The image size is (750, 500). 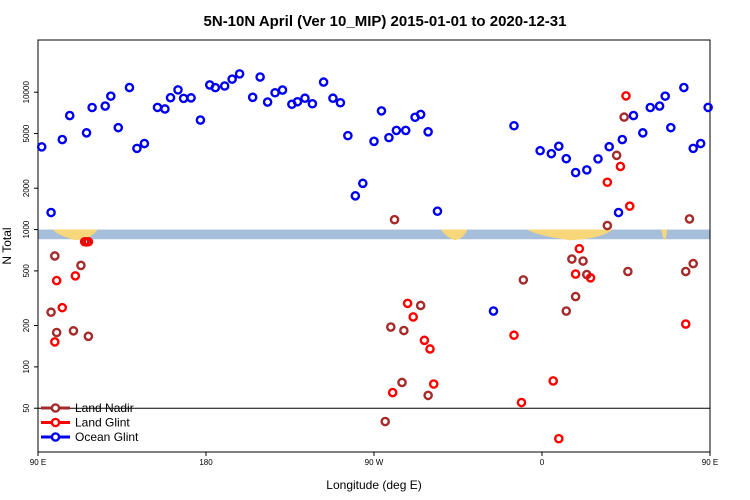 What do you see at coordinates (55, 408) in the screenshot?
I see `legend-marker-land-nadir` at bounding box center [55, 408].